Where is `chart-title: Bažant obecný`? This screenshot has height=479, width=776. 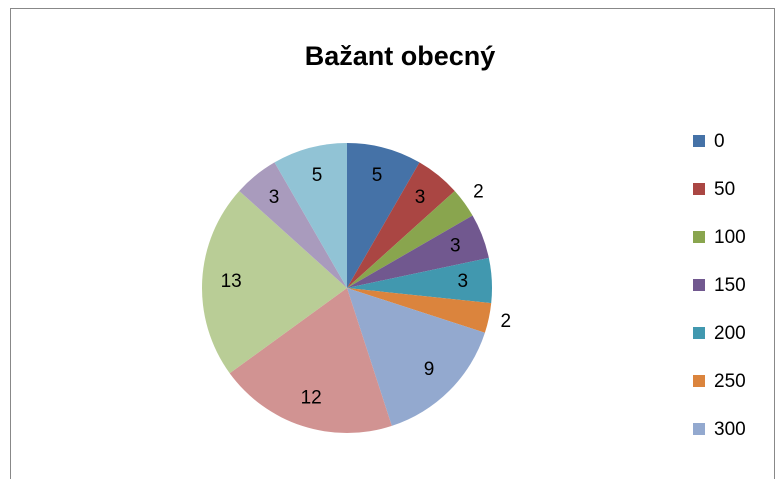 chart-title: Bažant obecný is located at coordinates (400, 56).